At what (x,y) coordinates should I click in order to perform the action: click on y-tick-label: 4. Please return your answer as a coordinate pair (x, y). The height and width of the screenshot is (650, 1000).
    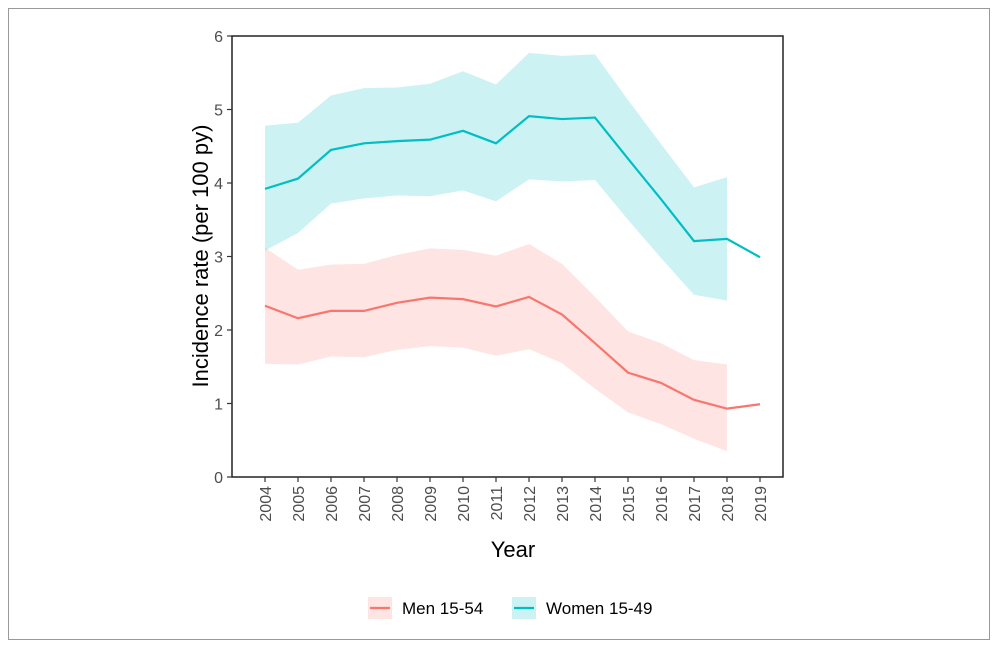
    Looking at the image, I should click on (218, 184).